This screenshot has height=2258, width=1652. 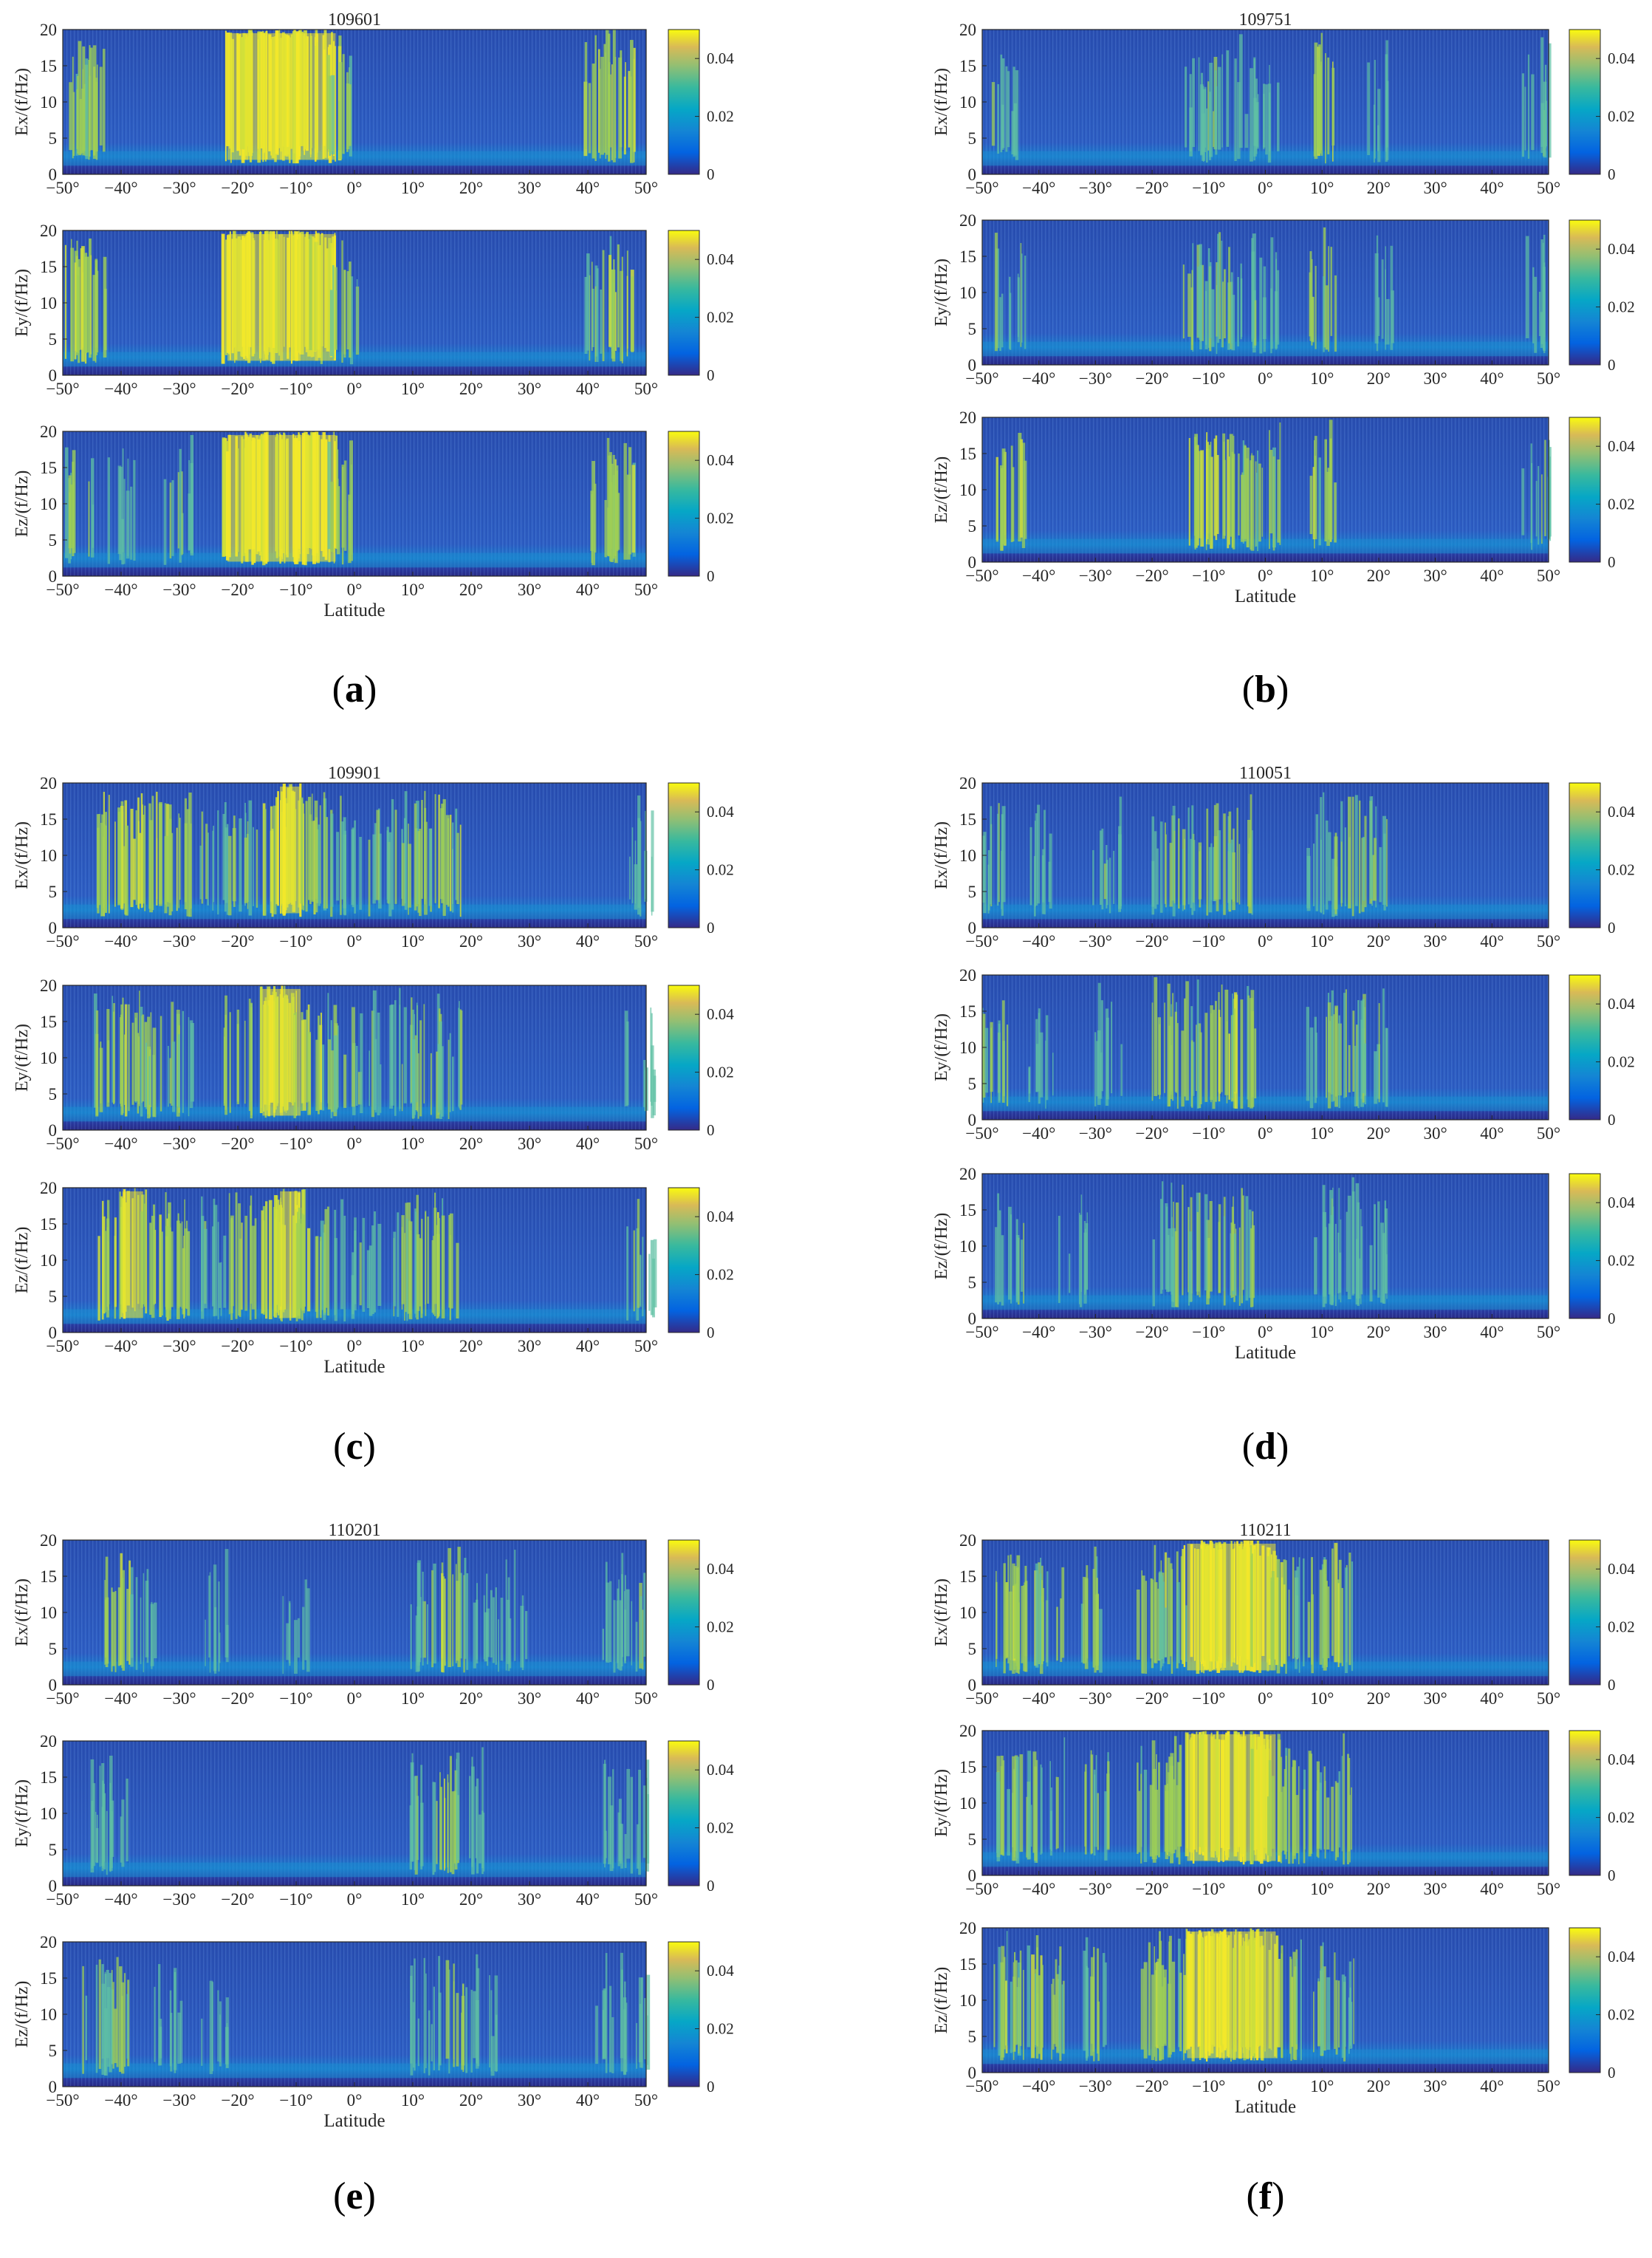 I want to click on y-axis-label: Ex/(f/Hz), so click(x=22, y=102).